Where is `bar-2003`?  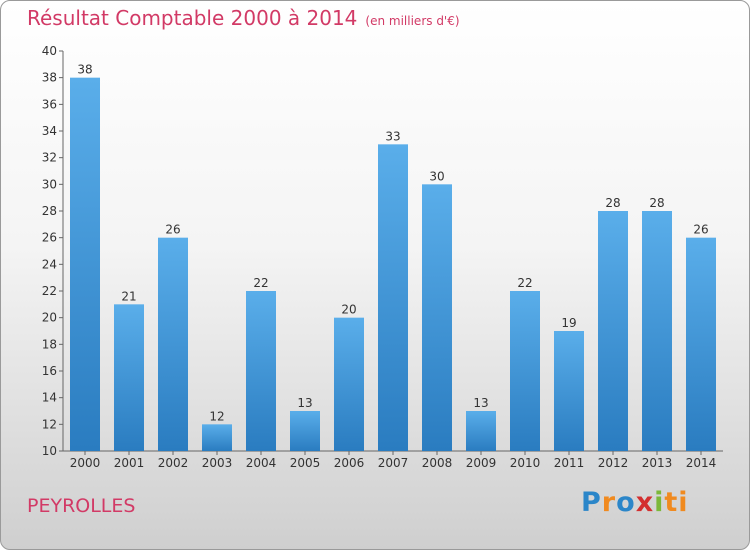 bar-2003 is located at coordinates (217, 437).